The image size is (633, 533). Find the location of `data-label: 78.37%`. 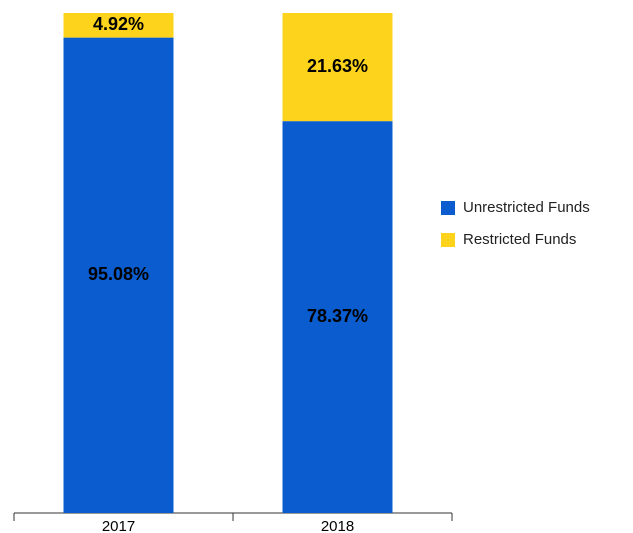

data-label: 78.37% is located at coordinates (337, 316).